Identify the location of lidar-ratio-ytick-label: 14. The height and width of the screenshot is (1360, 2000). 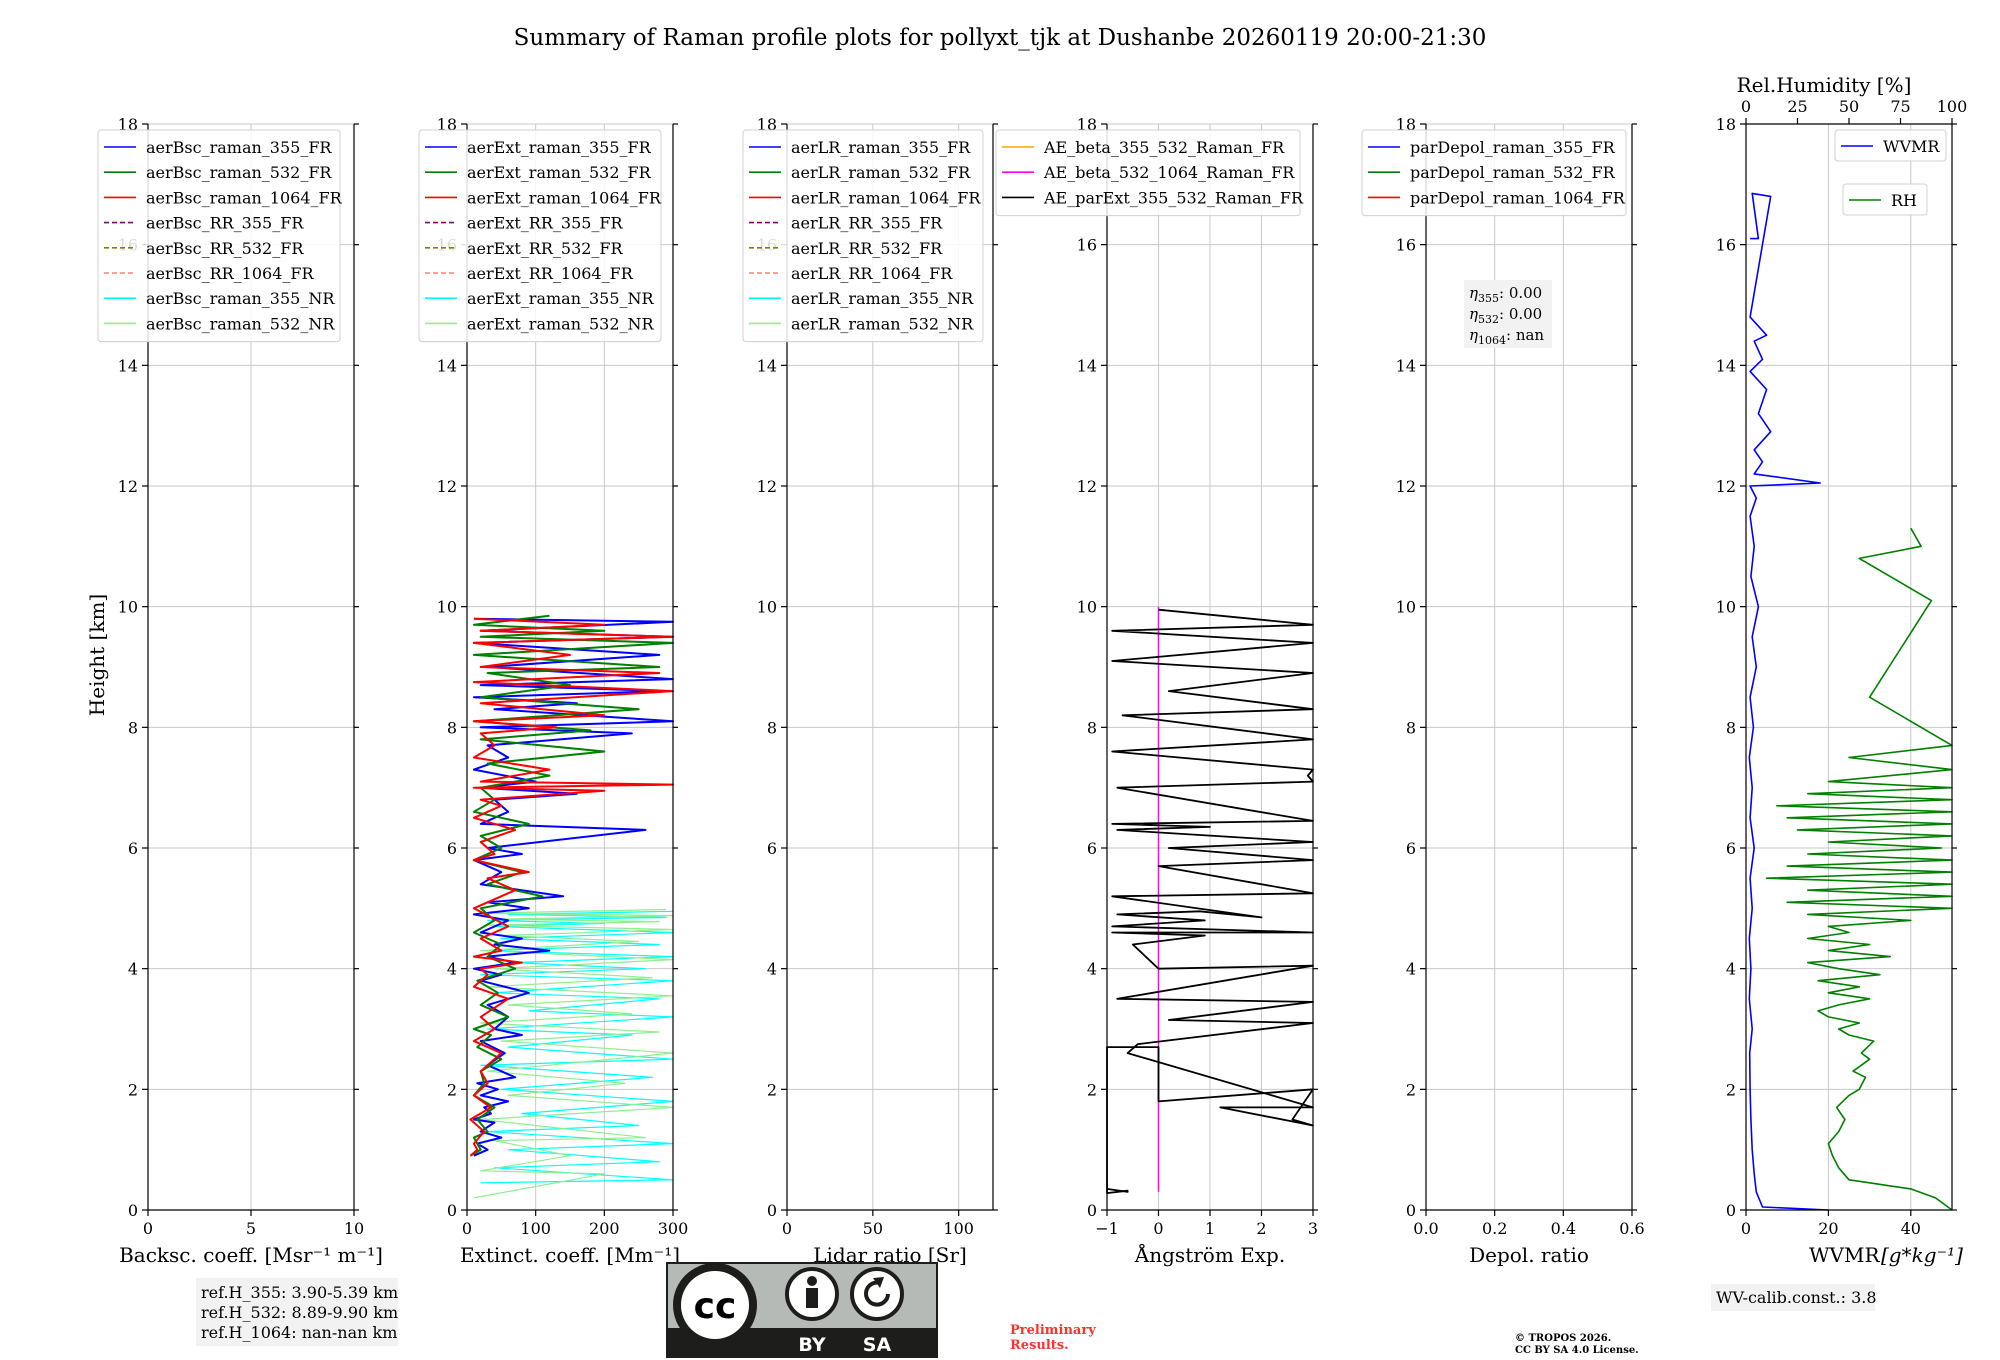
(767, 365).